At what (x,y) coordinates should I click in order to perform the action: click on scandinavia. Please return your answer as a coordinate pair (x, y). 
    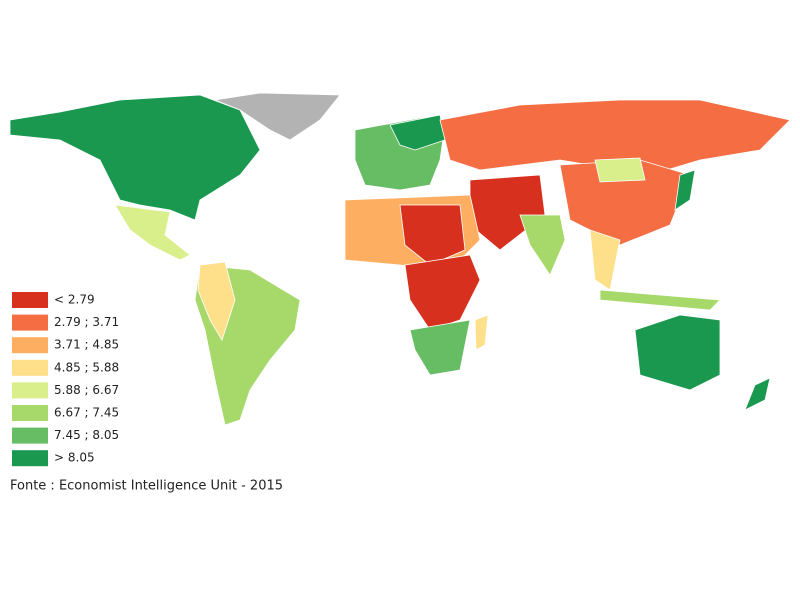
    Looking at the image, I should click on (417, 132).